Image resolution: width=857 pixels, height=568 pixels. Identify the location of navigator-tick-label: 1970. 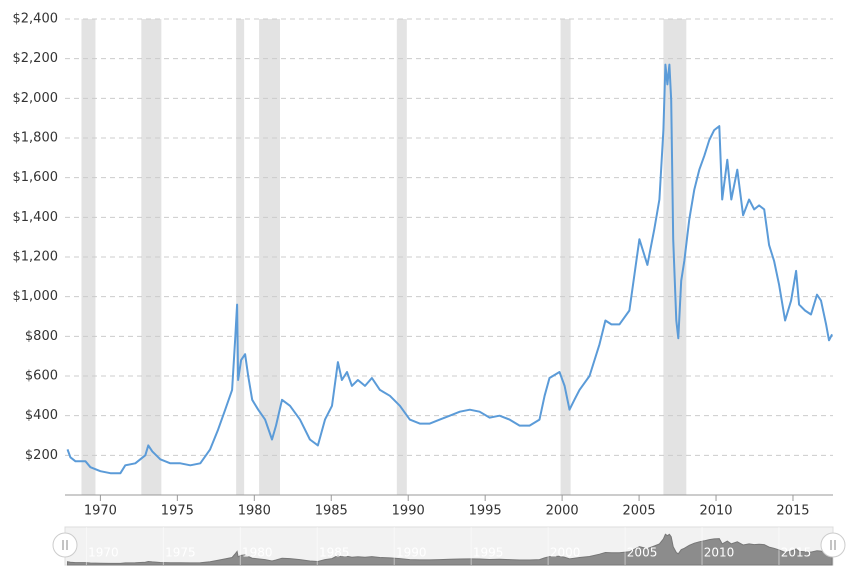
(103, 553).